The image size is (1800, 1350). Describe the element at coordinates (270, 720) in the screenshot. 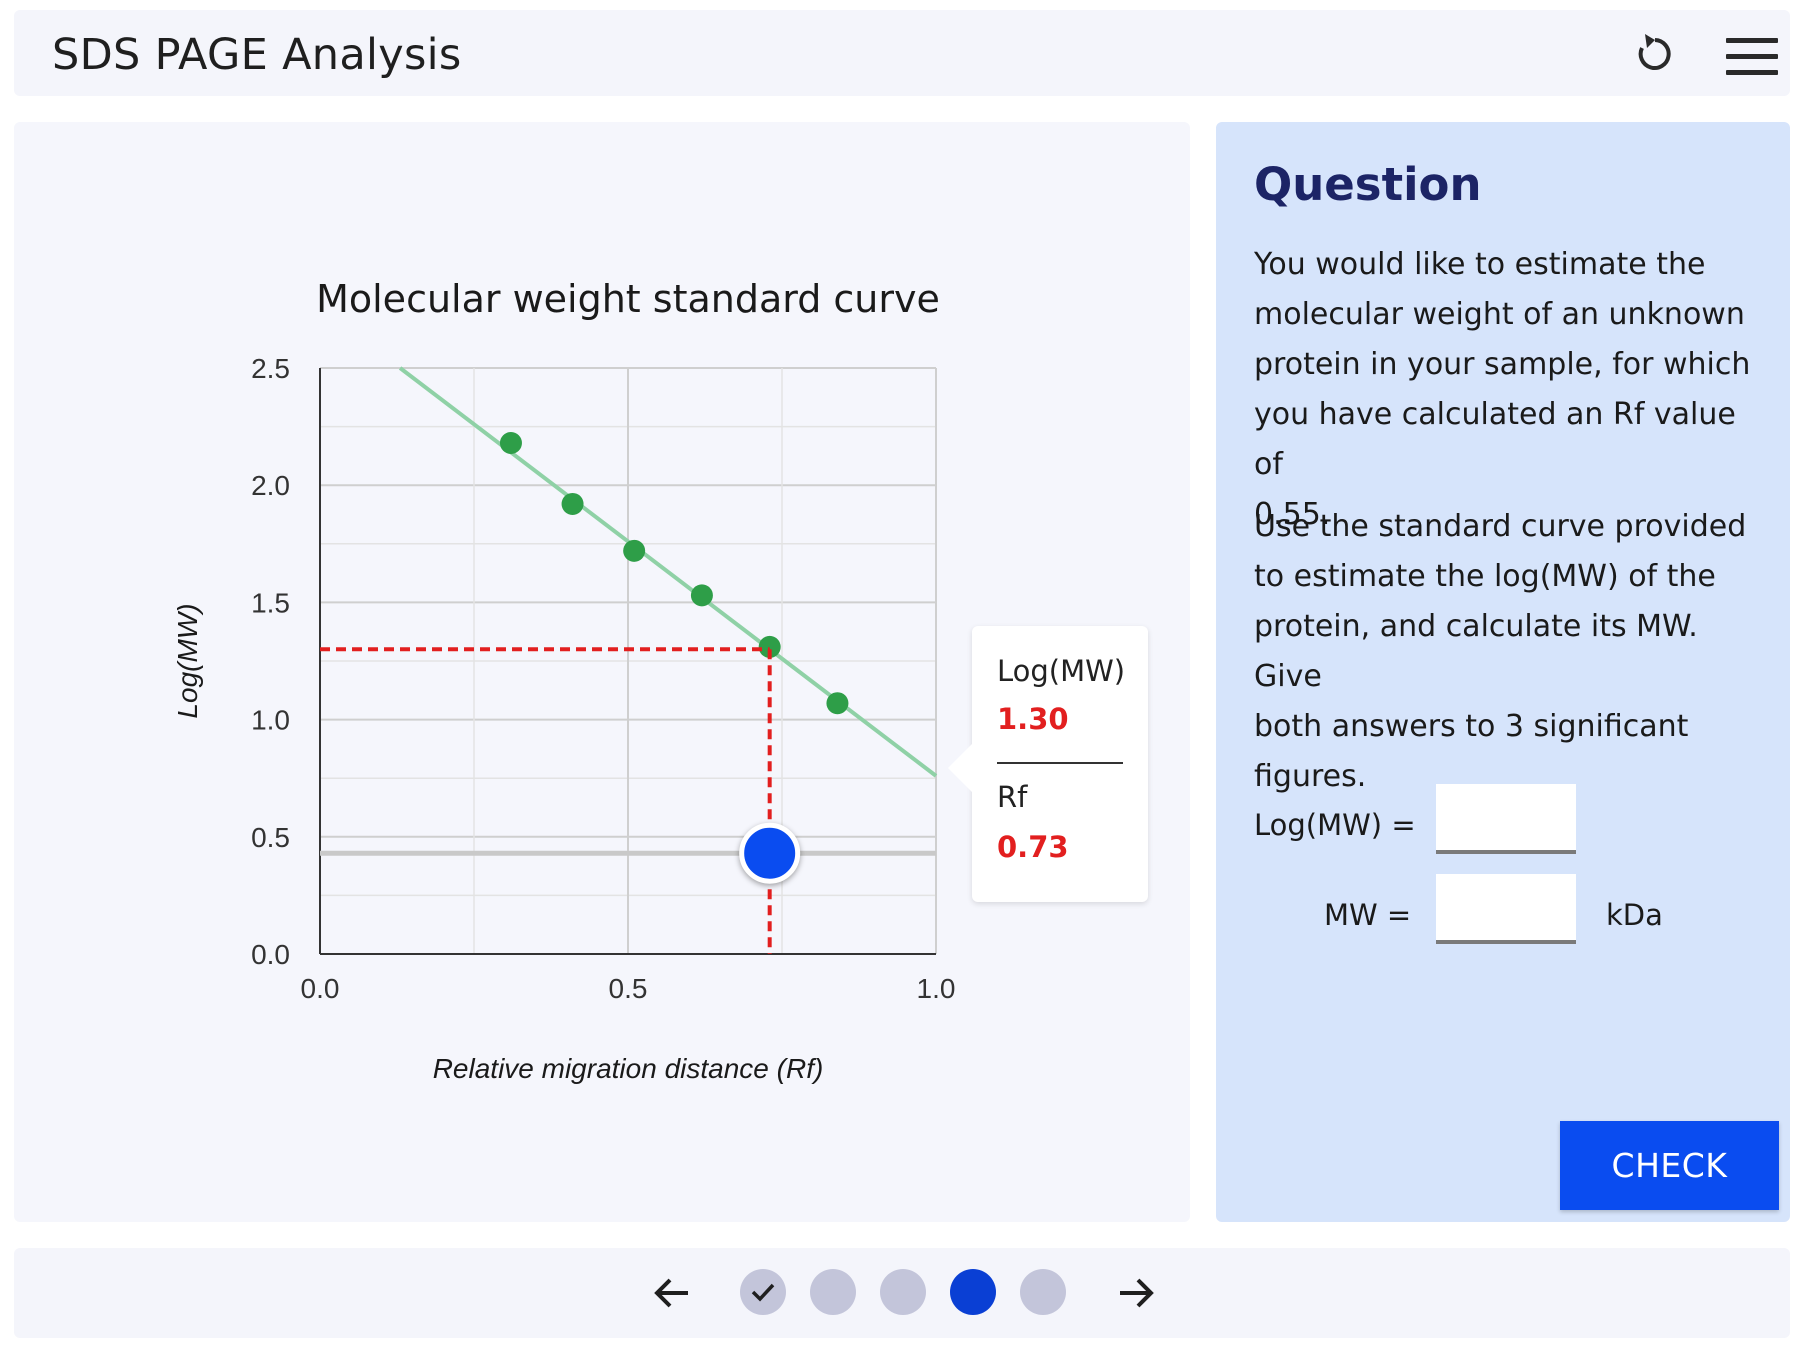

I see `y-tick-label: 1.0` at that location.